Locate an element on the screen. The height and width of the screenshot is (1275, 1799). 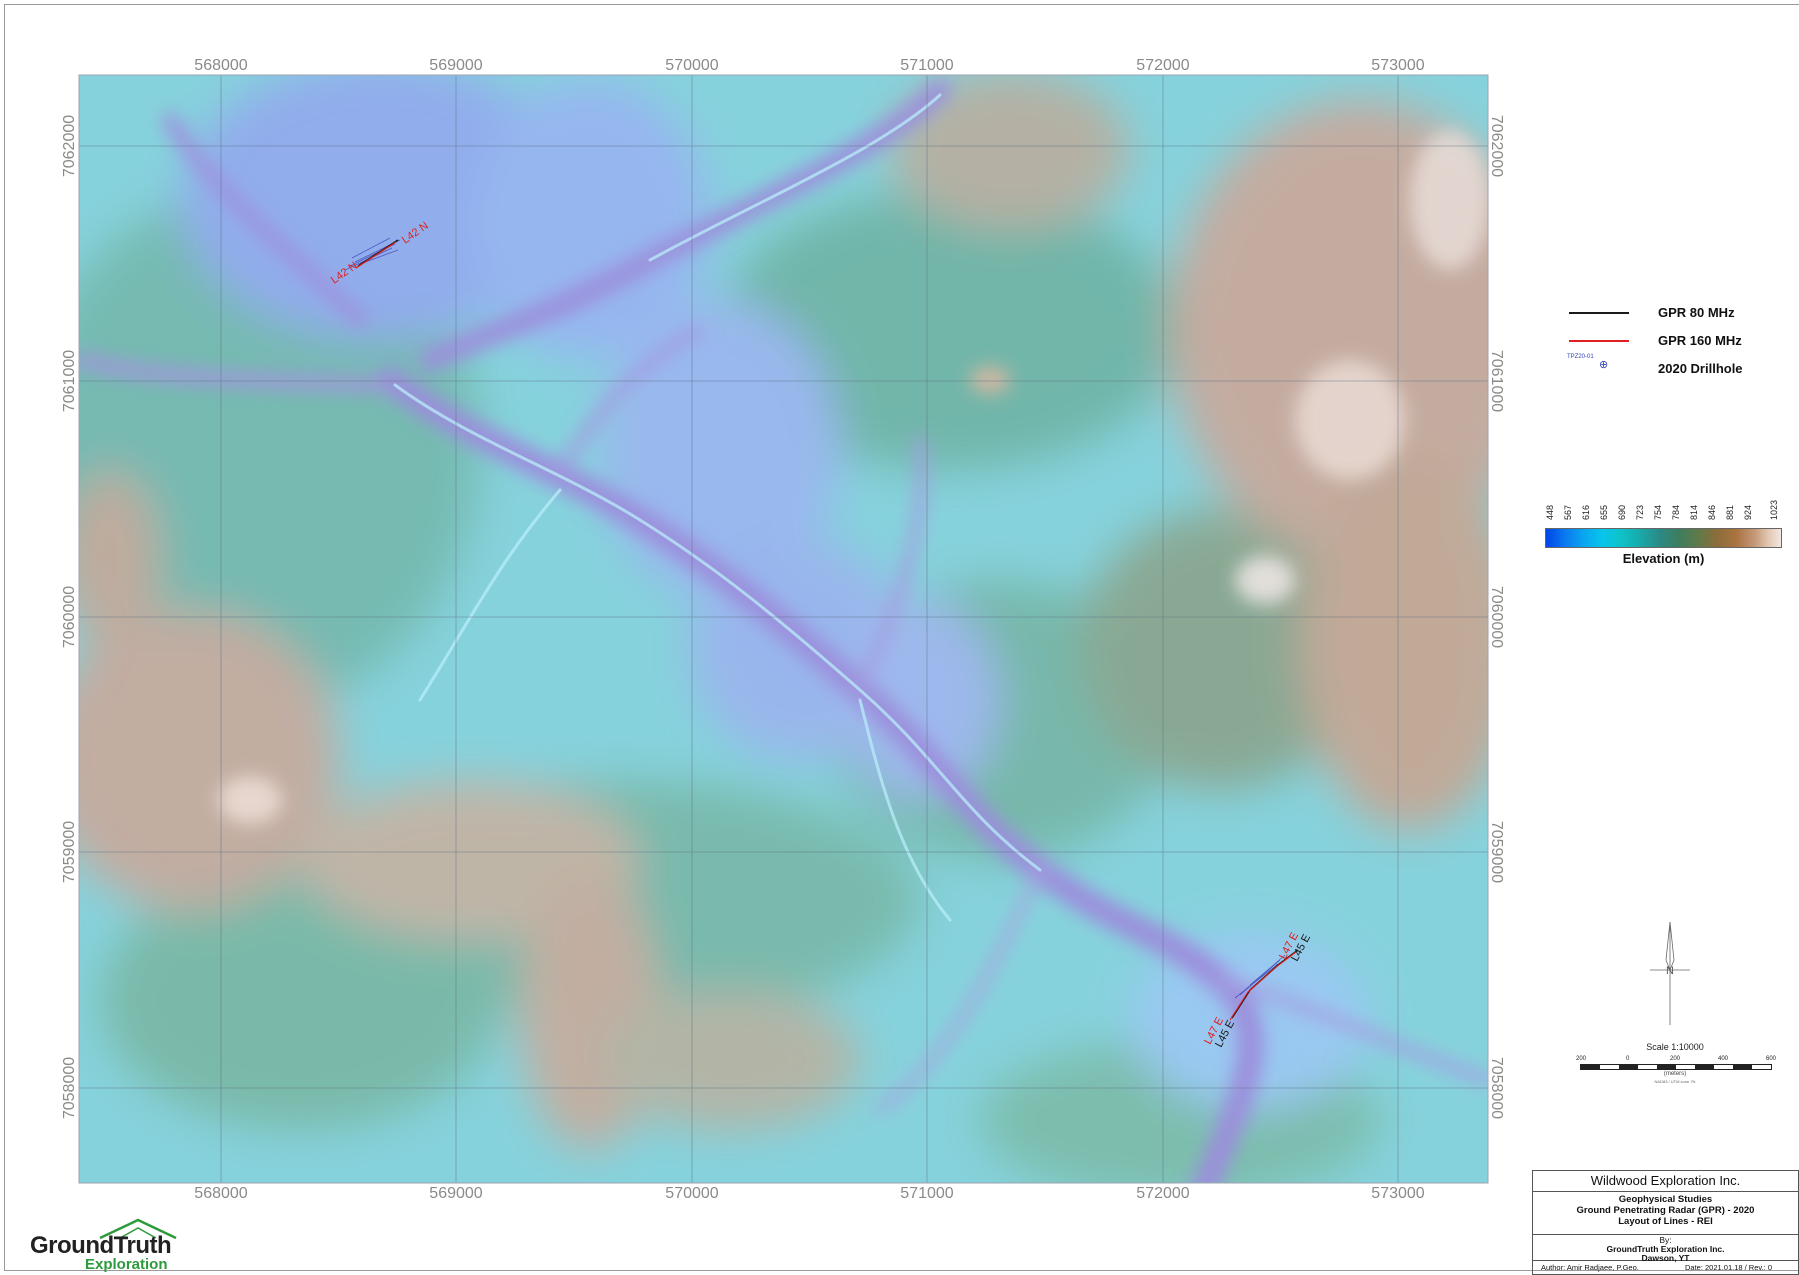
colorbar-value: 846 is located at coordinates (1712, 512).